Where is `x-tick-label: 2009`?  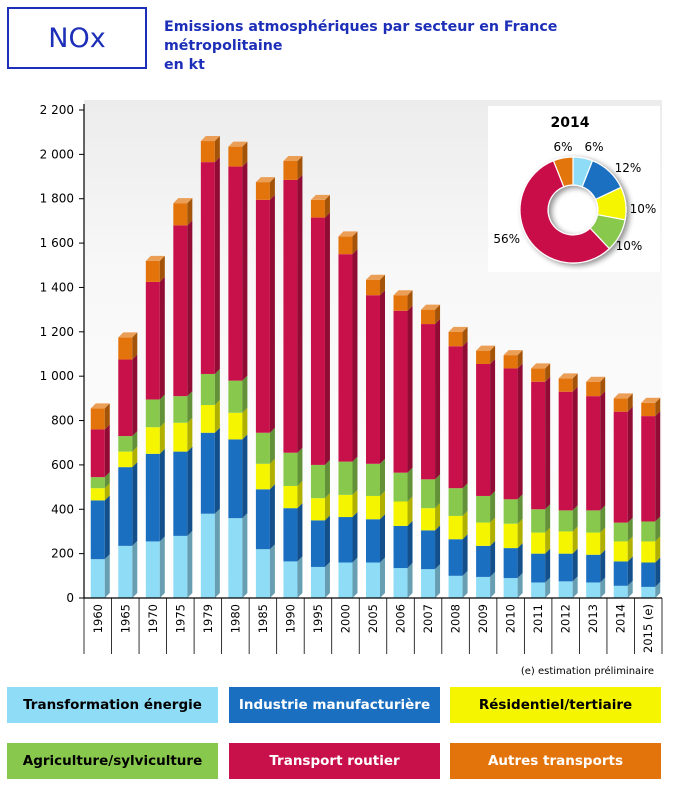
x-tick-label: 2009 is located at coordinates (483, 618).